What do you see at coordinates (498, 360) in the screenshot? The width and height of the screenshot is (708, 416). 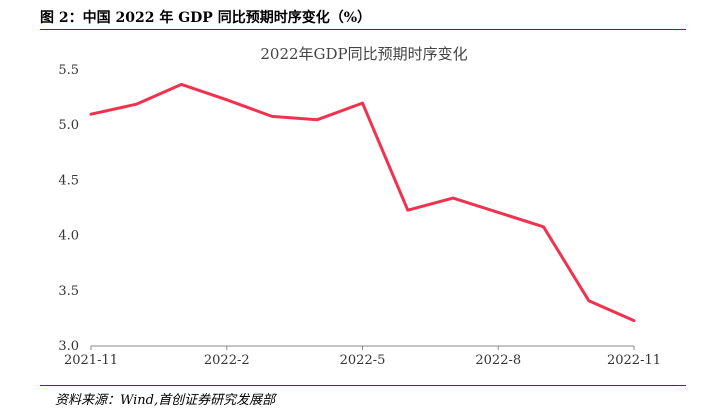 I see `x-tick-label: 2022-8` at bounding box center [498, 360].